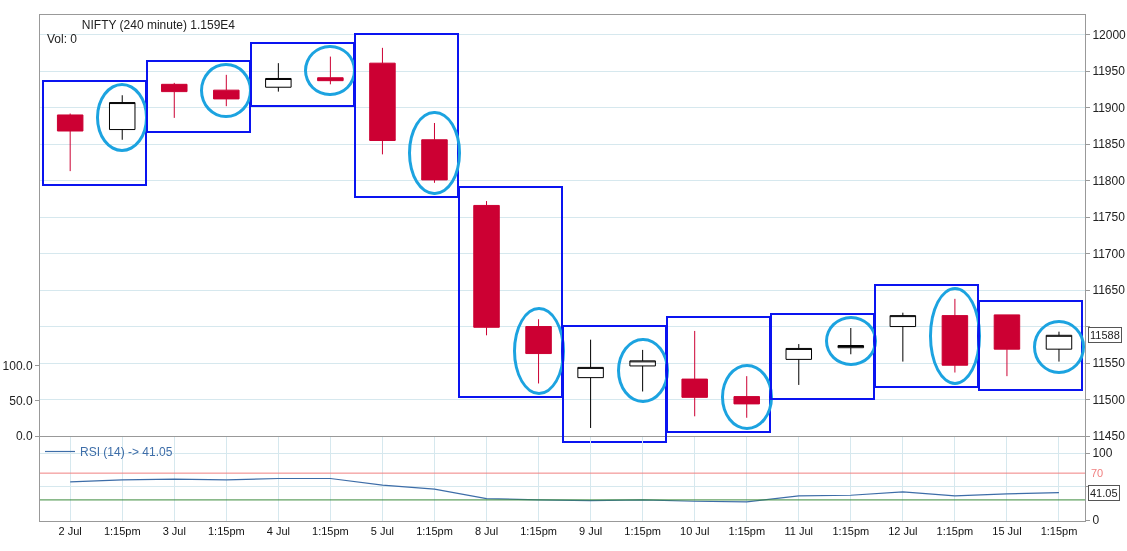  I want to click on annotation: Vol: 0, so click(62, 39).